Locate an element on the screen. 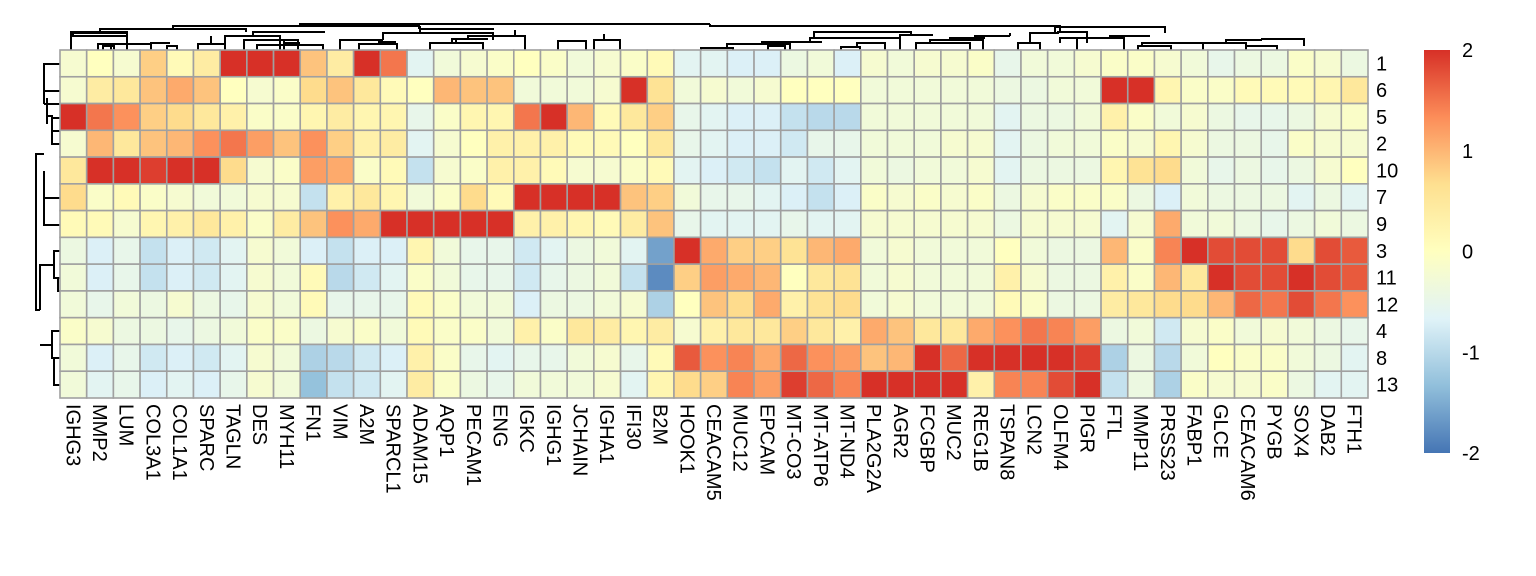 The width and height of the screenshot is (1536, 576). row-label: 4 is located at coordinates (1381, 332).